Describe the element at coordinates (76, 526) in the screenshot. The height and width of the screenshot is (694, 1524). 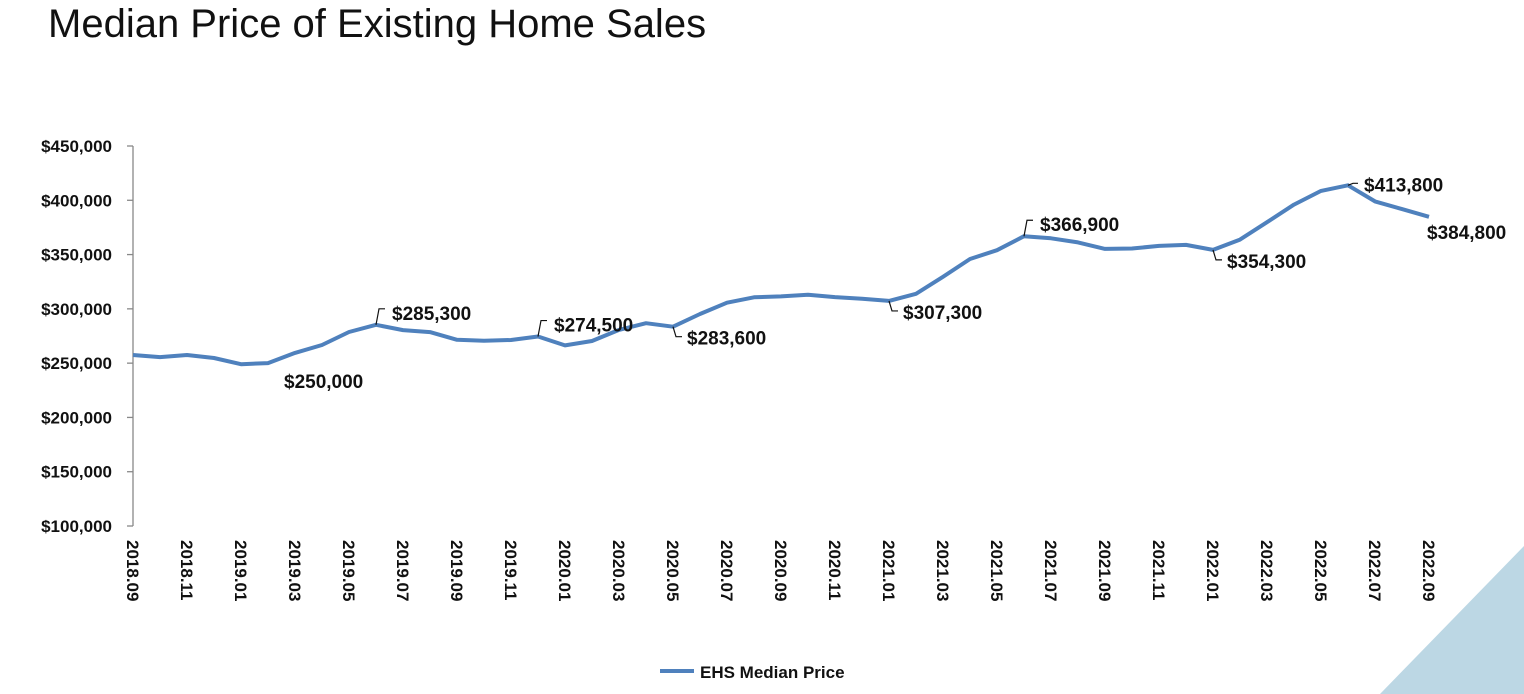
I see `y-tick-label: $100,000` at that location.